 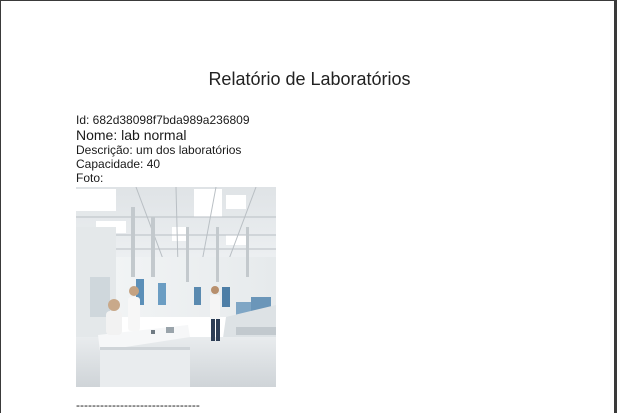 What do you see at coordinates (308, 0) in the screenshot?
I see `frame-top-border` at bounding box center [308, 0].